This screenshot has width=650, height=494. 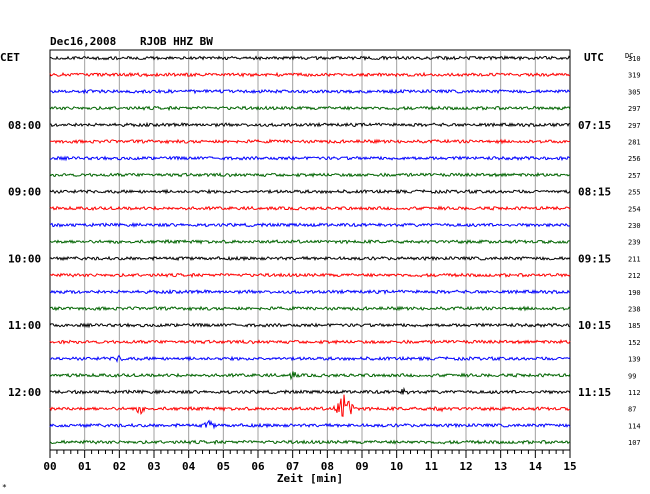 What do you see at coordinates (536, 466) in the screenshot?
I see `x-tick-label: 14` at bounding box center [536, 466].